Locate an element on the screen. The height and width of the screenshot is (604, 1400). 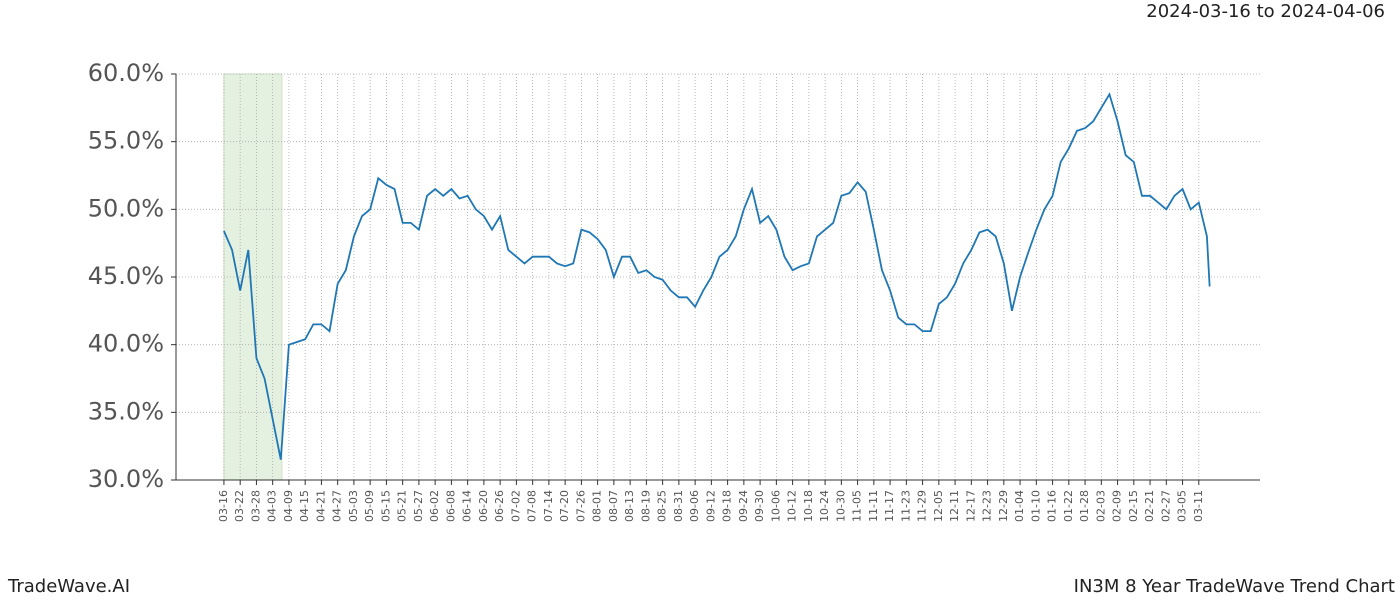
y-tick-label: 55.0% is located at coordinates (126, 141).